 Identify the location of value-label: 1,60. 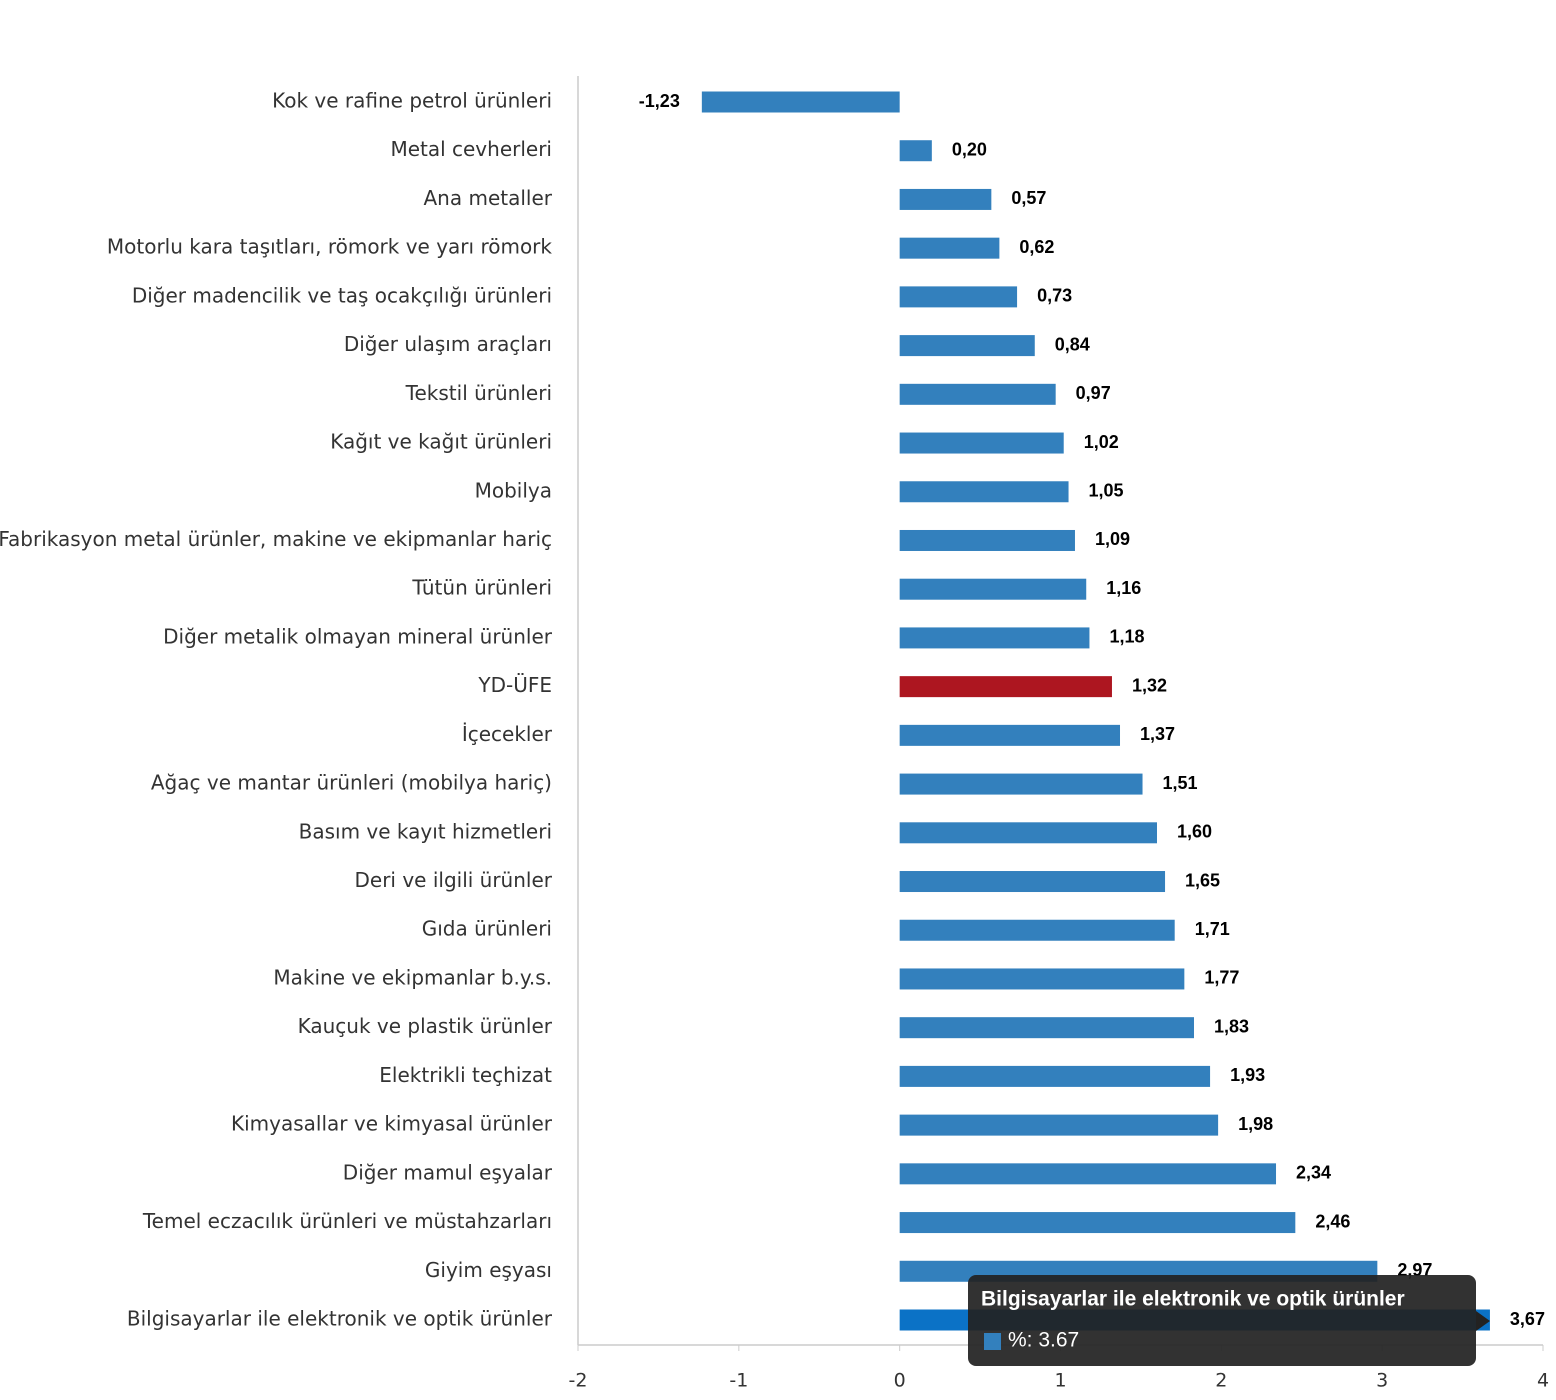
(1194, 832).